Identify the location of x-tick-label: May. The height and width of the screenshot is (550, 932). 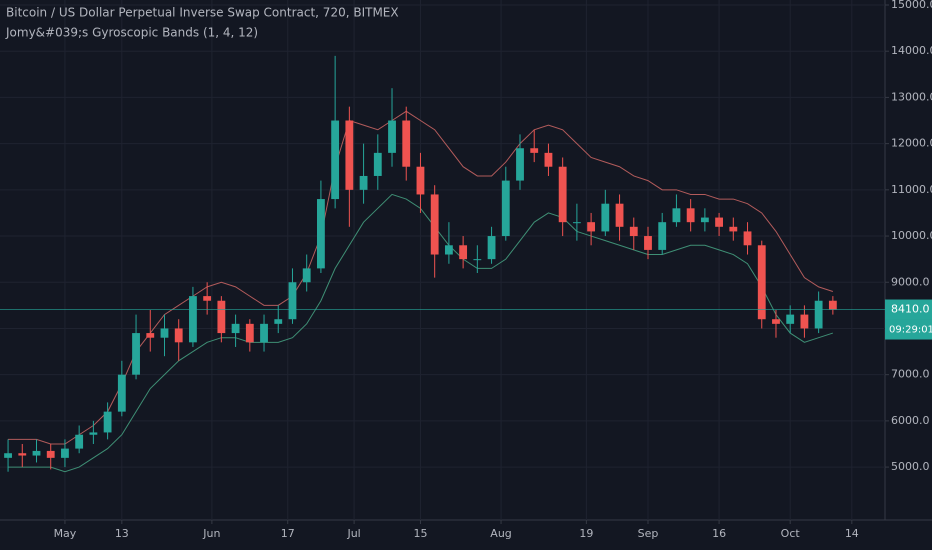
(65, 533).